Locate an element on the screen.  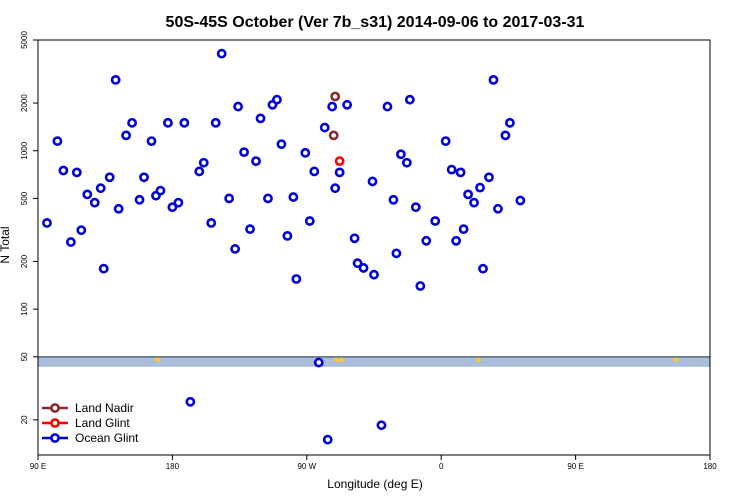
y-tick-label: 100 is located at coordinates (24, 309).